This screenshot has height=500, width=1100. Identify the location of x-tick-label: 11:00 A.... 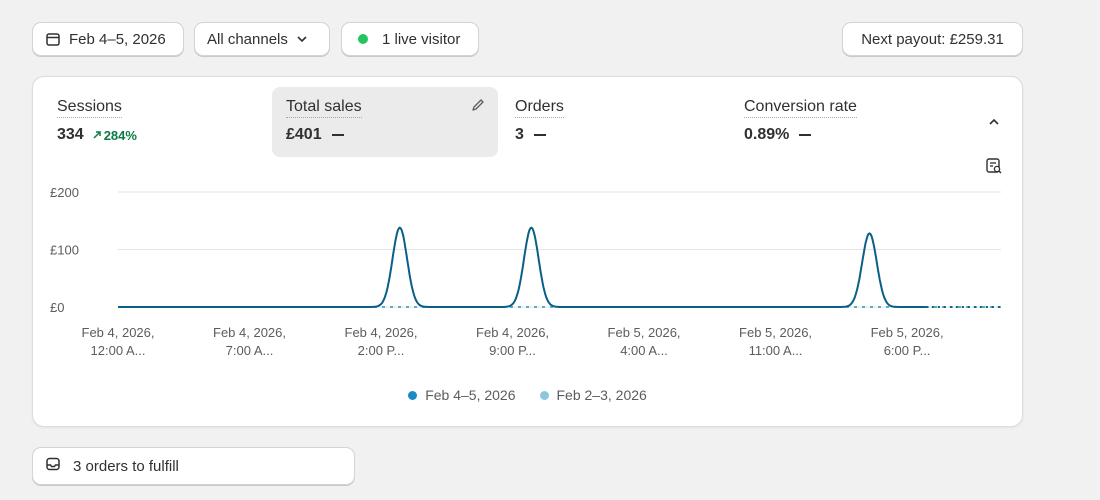
(776, 350).